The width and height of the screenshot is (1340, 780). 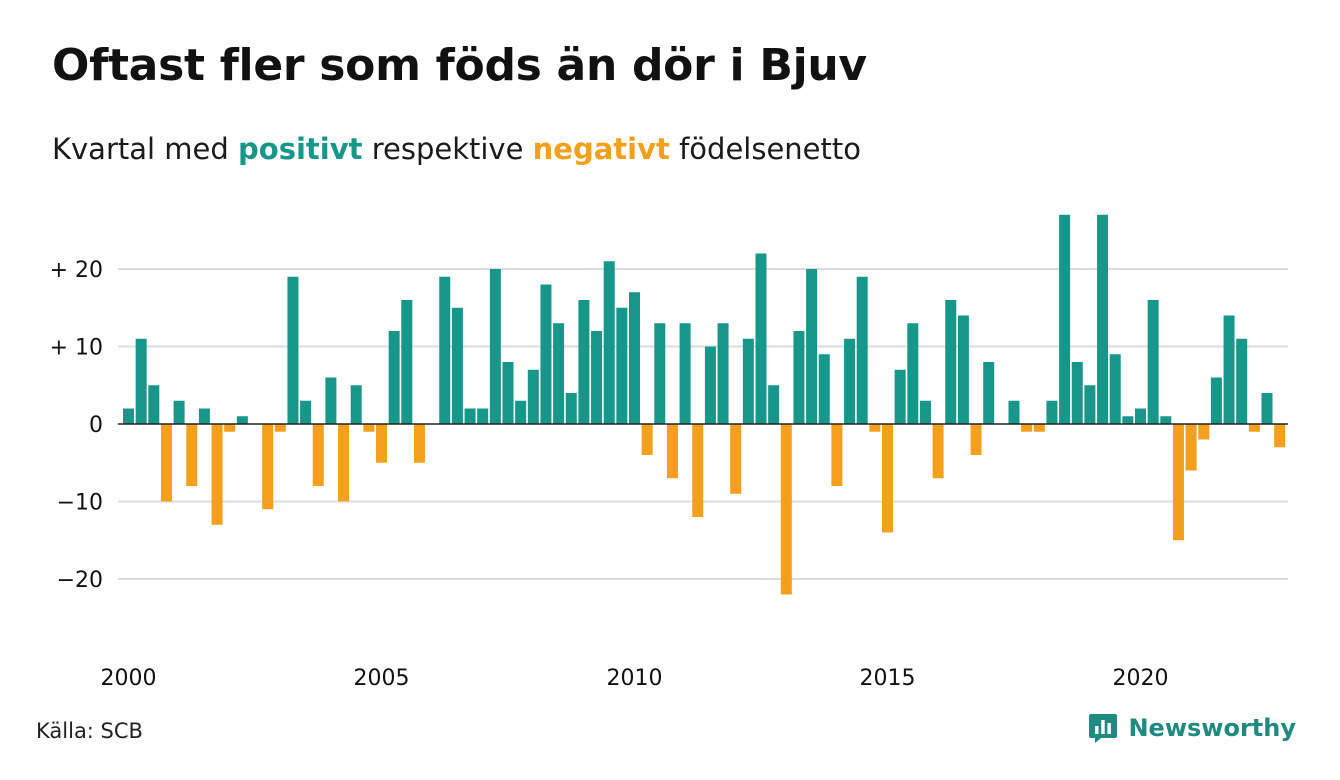 I want to click on y-tick-label: −10, so click(x=80, y=503).